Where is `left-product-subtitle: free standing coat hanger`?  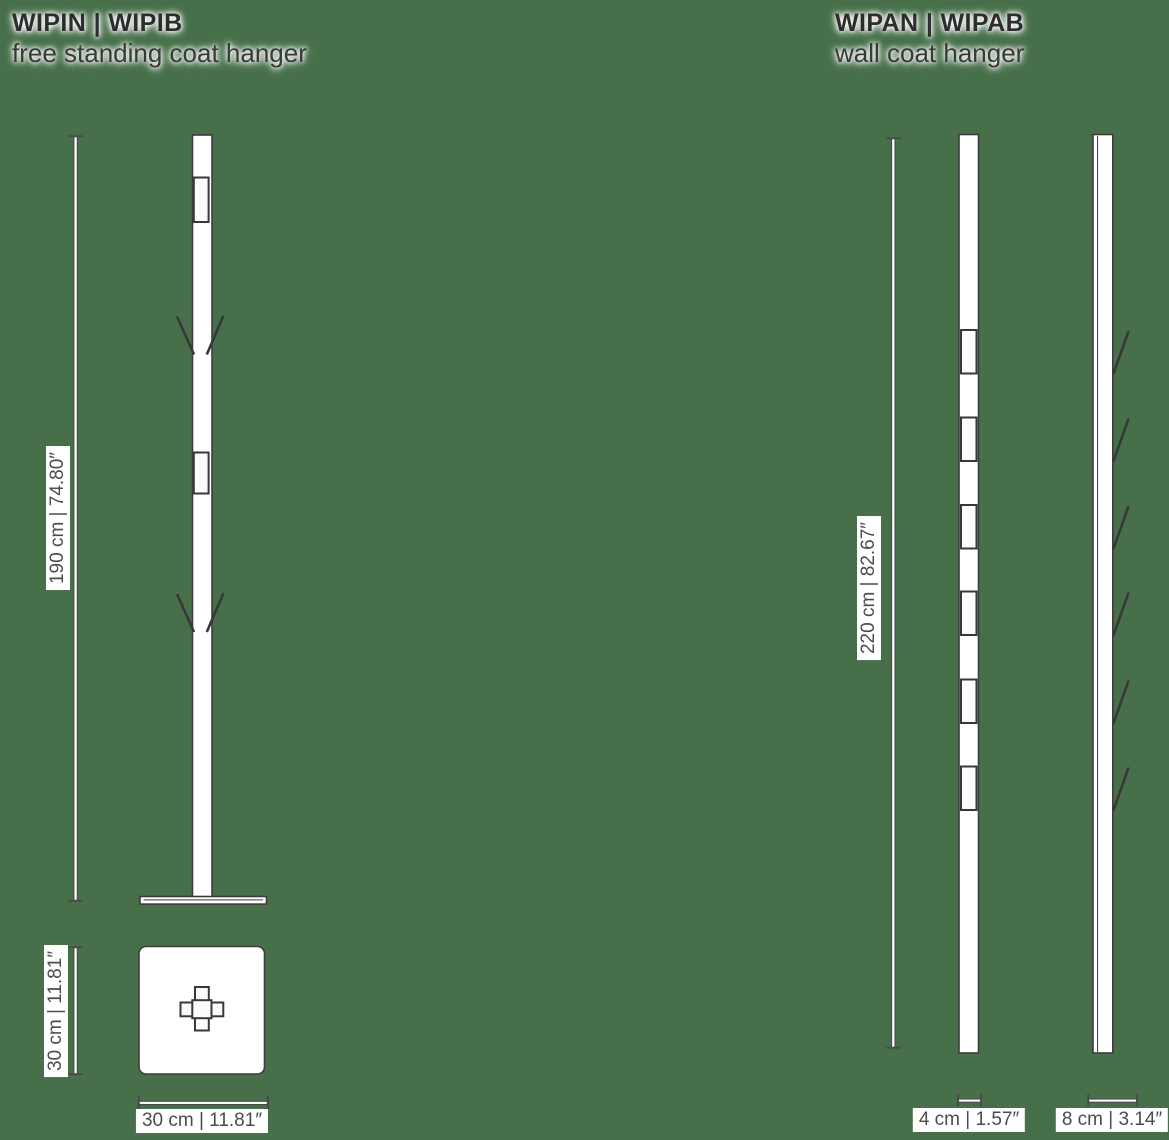 left-product-subtitle: free standing coat hanger is located at coordinates (159, 53).